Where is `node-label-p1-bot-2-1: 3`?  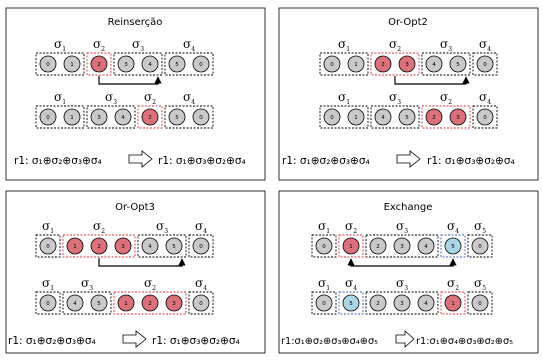
node-label-p1-bot-2-1: 3 is located at coordinates (458, 118).